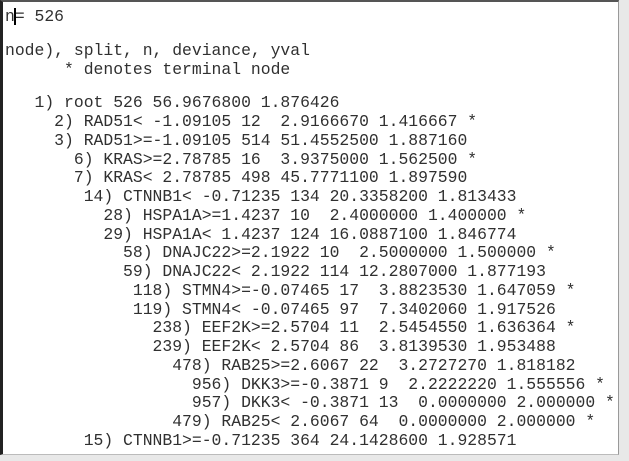 This screenshot has width=629, height=461. Describe the element at coordinates (15, 16) in the screenshot. I see `text-cursor` at that location.